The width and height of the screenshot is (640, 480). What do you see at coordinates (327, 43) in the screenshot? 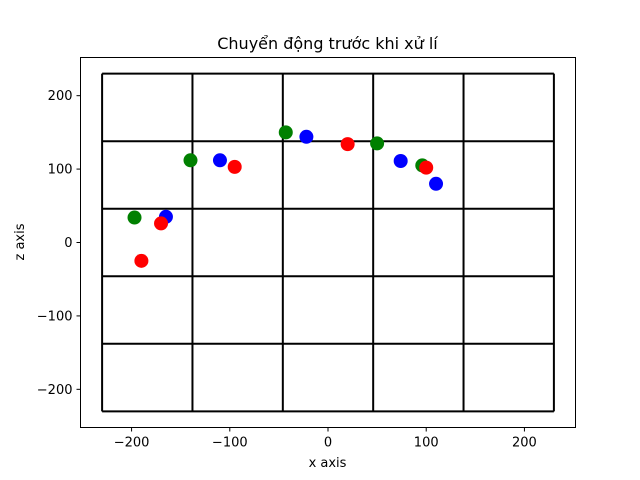
I see `chart-title: Chuyển động trước khi xử lí` at bounding box center [327, 43].